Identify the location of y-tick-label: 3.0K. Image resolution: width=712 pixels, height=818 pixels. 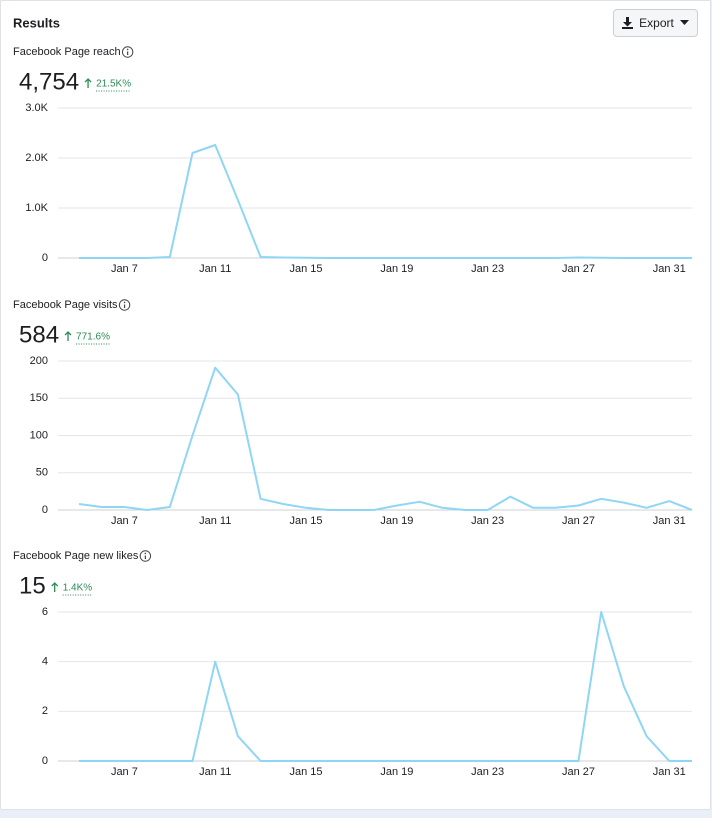
(36, 108).